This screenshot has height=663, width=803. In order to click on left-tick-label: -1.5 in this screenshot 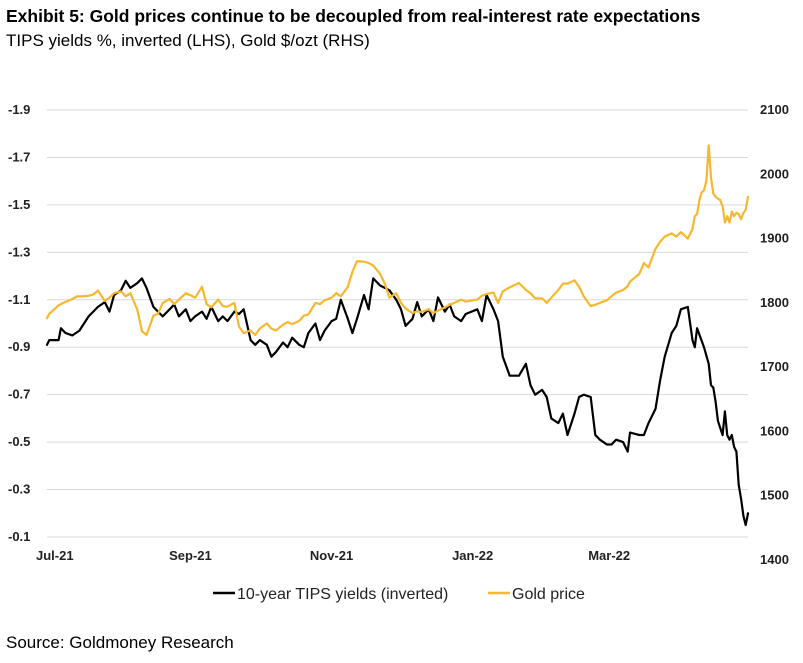, I will do `click(19, 204)`.